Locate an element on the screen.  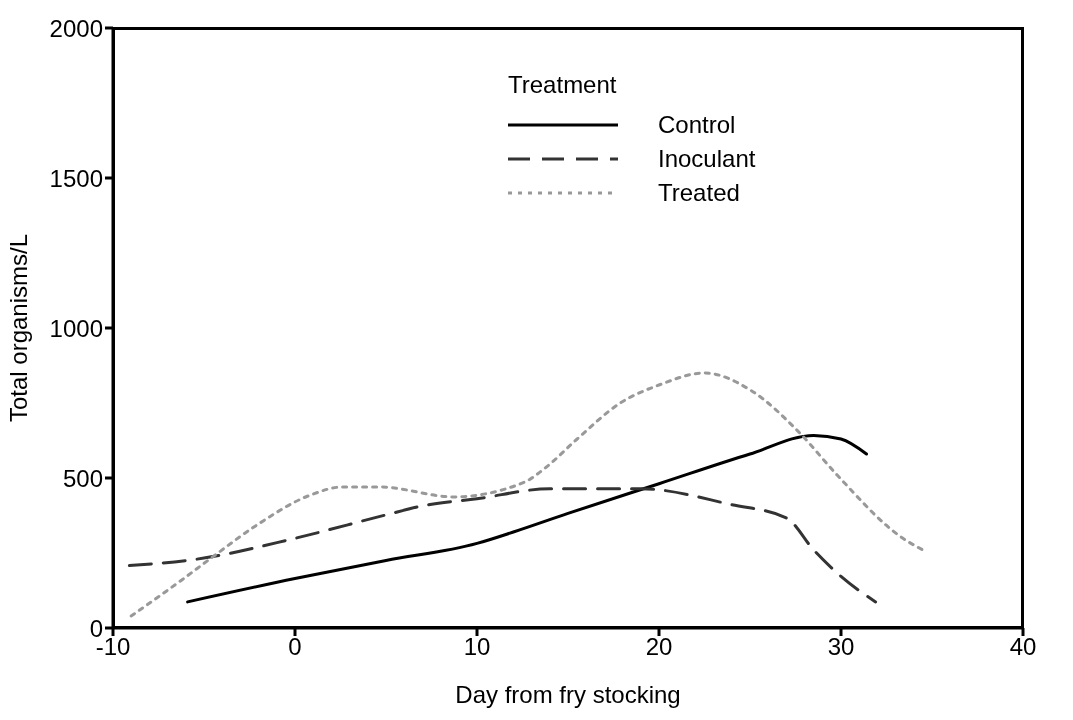
y-tick-label: 2000 is located at coordinates (76, 28).